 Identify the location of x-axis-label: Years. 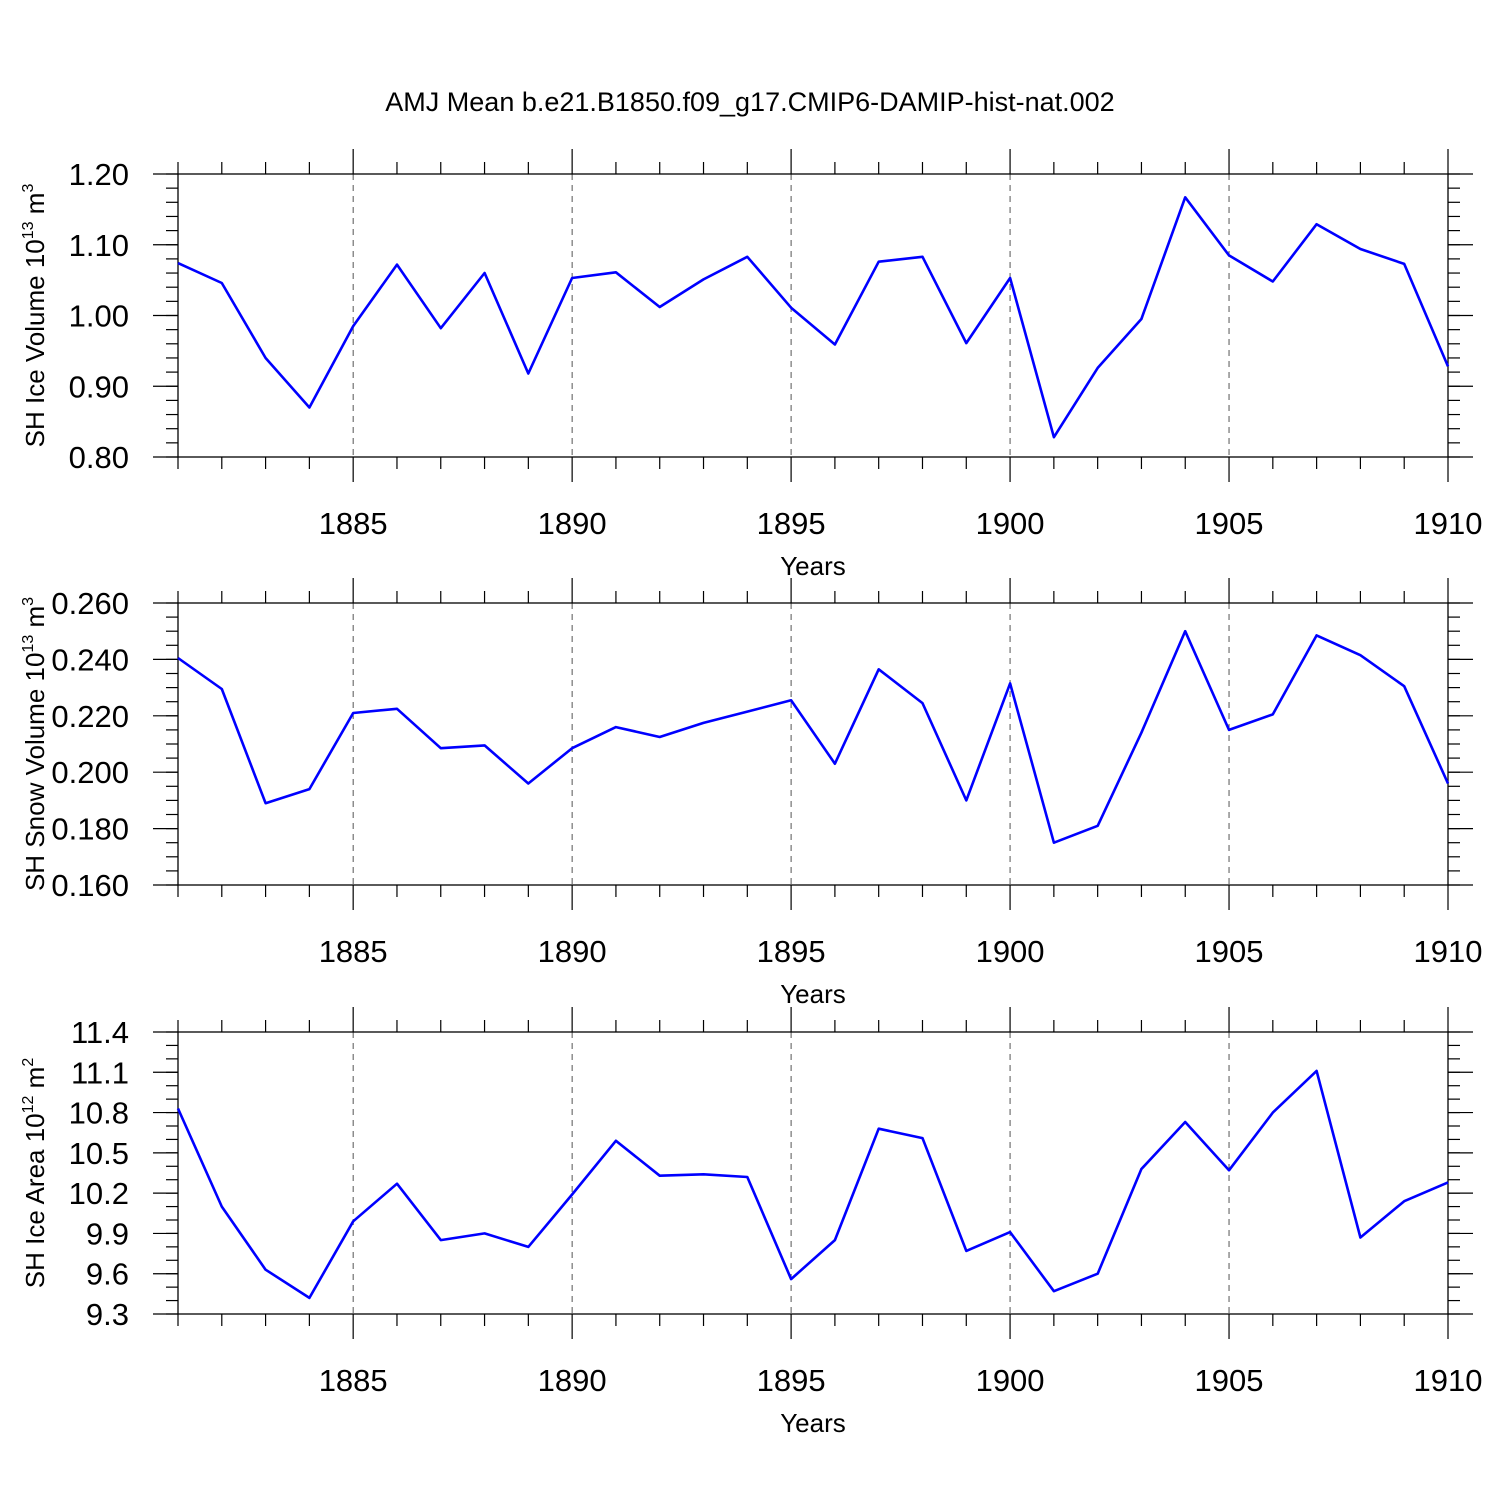
(813, 994).